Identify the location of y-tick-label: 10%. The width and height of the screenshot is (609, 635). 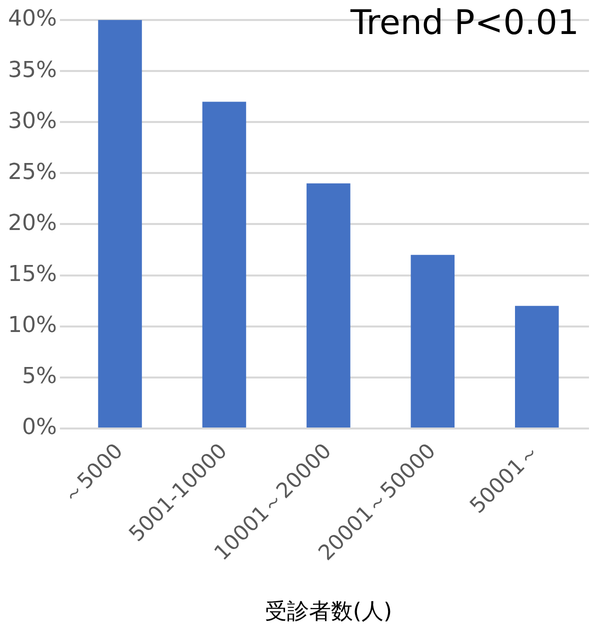
(32, 325).